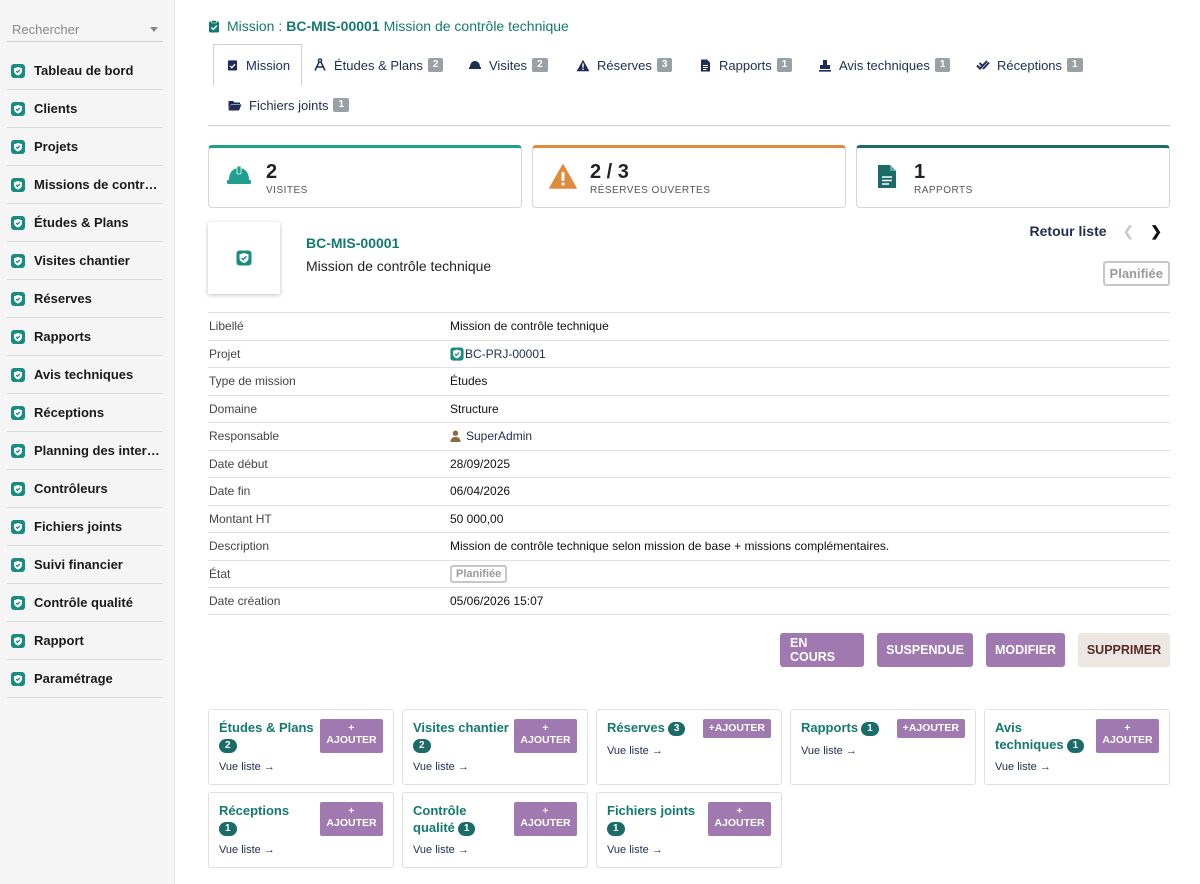 The width and height of the screenshot is (1200, 884). I want to click on tab-label: Réserves, so click(624, 65).